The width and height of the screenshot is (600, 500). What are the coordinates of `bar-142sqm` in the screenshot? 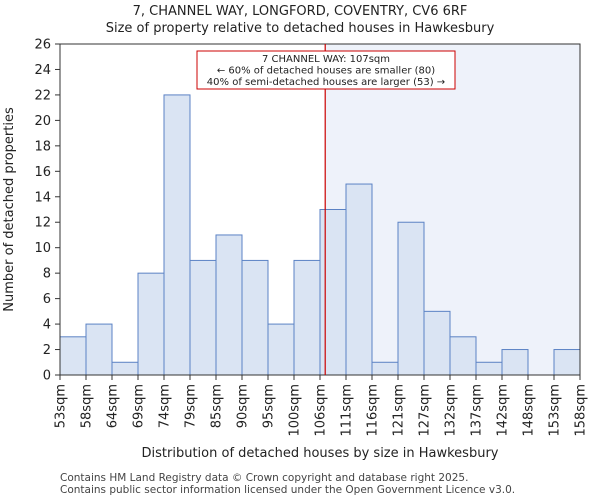 It's located at (515, 362).